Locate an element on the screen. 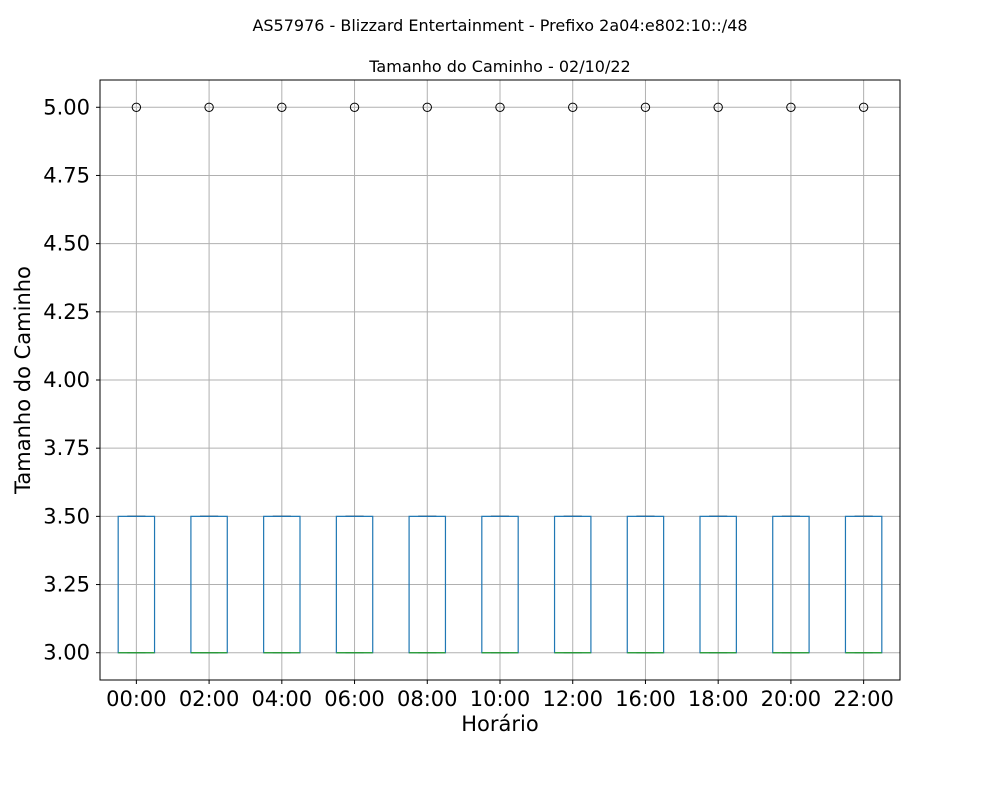 Image resolution: width=1000 pixels, height=800 pixels. x-tick-label: 08:00 is located at coordinates (427, 699).